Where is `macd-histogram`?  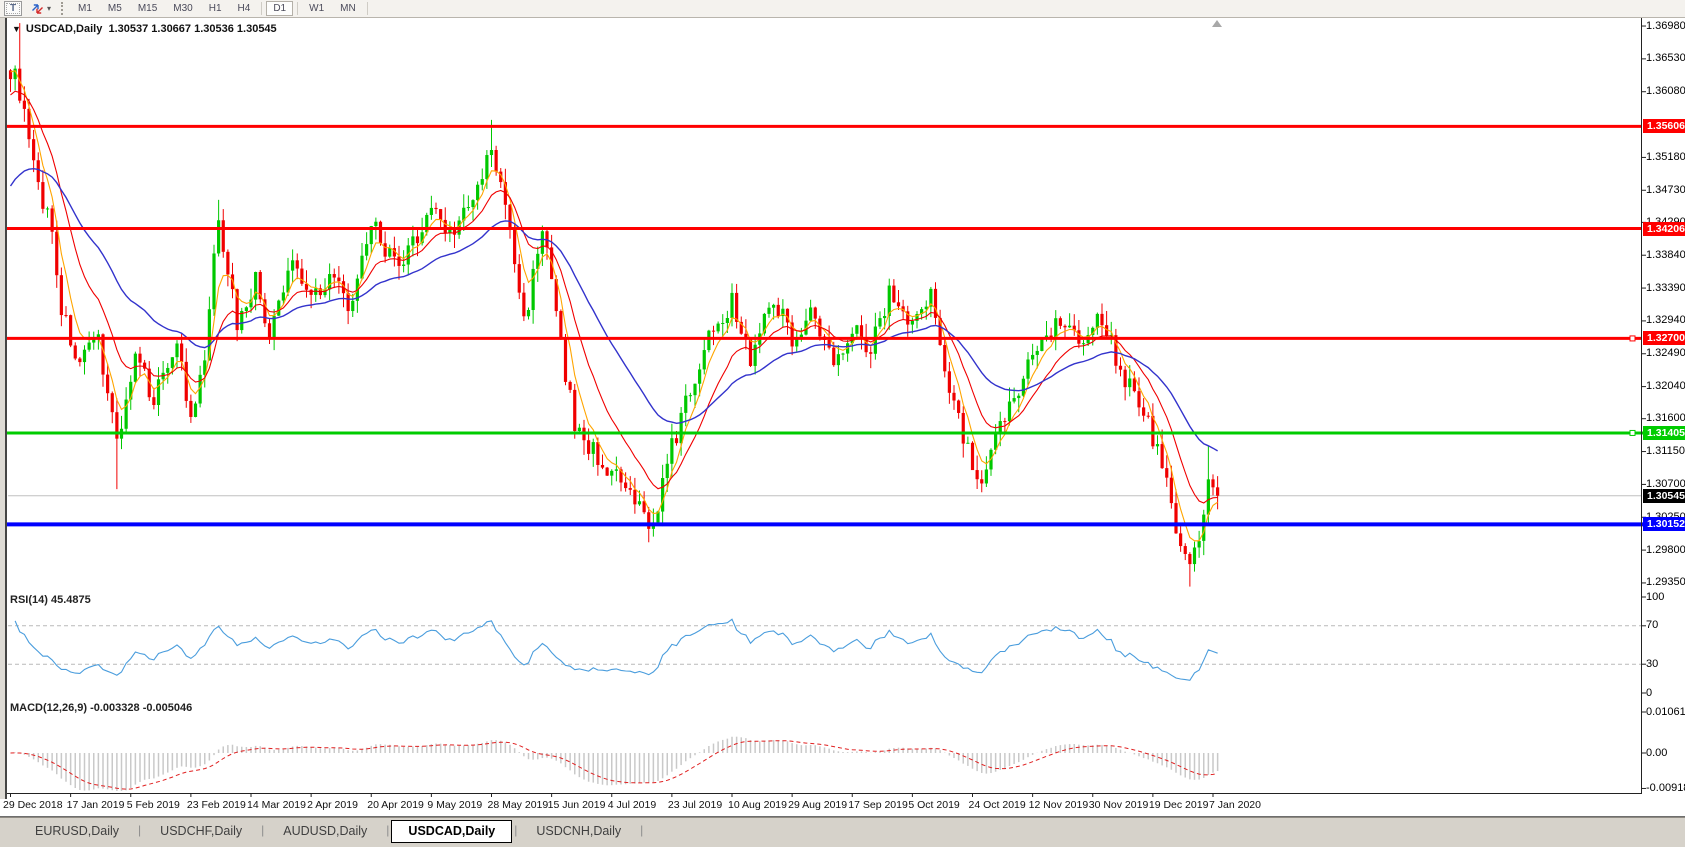
macd-histogram is located at coordinates (616, 763).